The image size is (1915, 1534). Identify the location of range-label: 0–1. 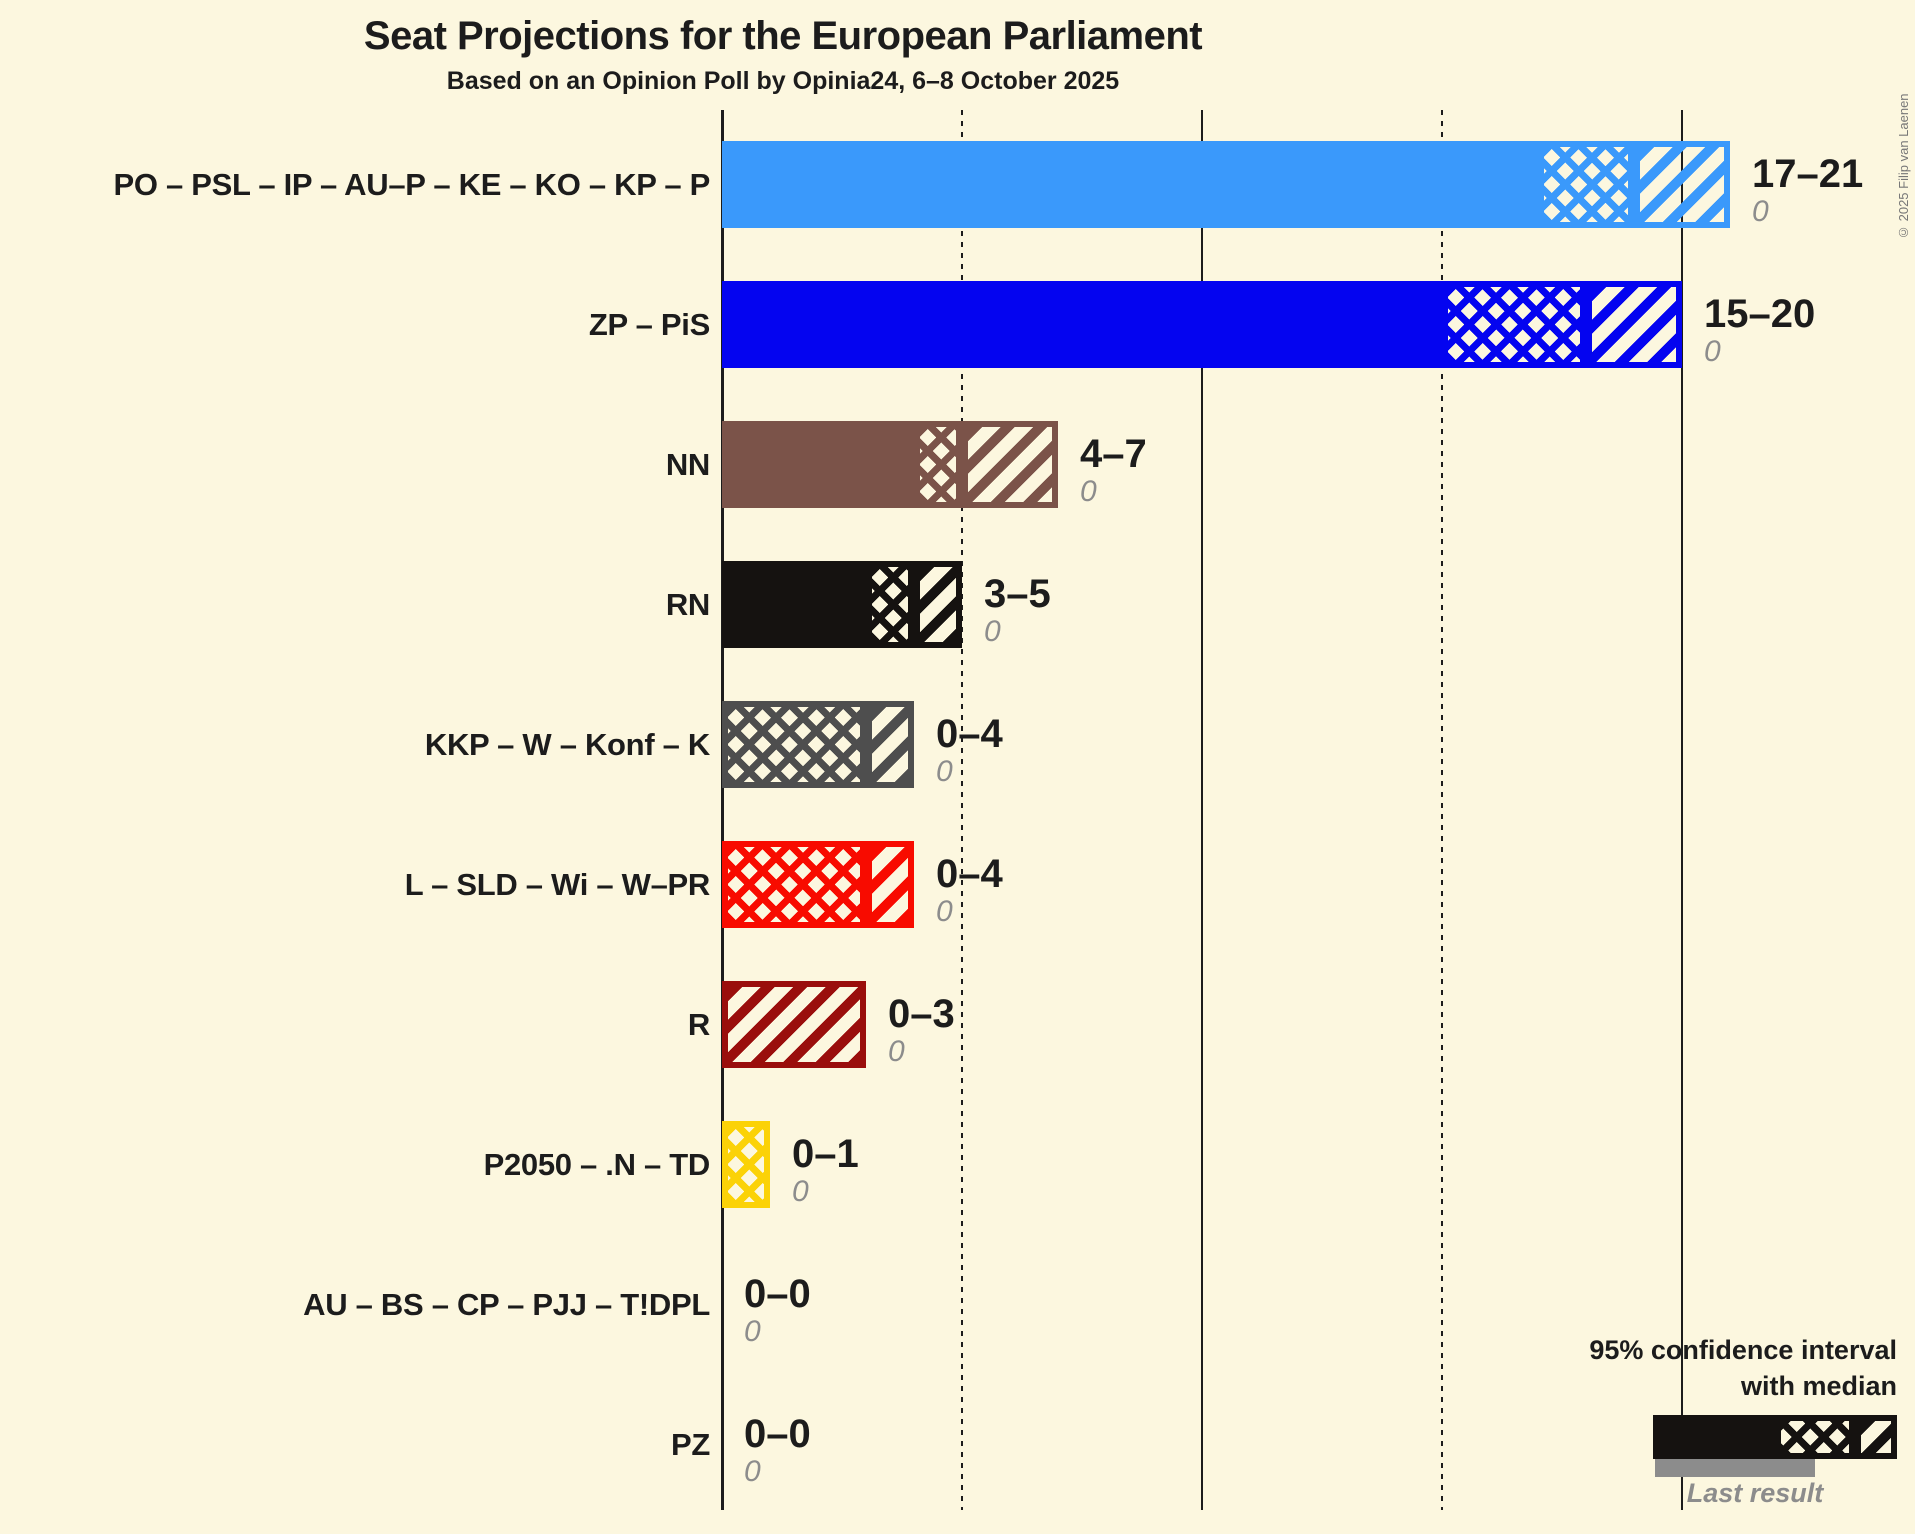
(825, 1153).